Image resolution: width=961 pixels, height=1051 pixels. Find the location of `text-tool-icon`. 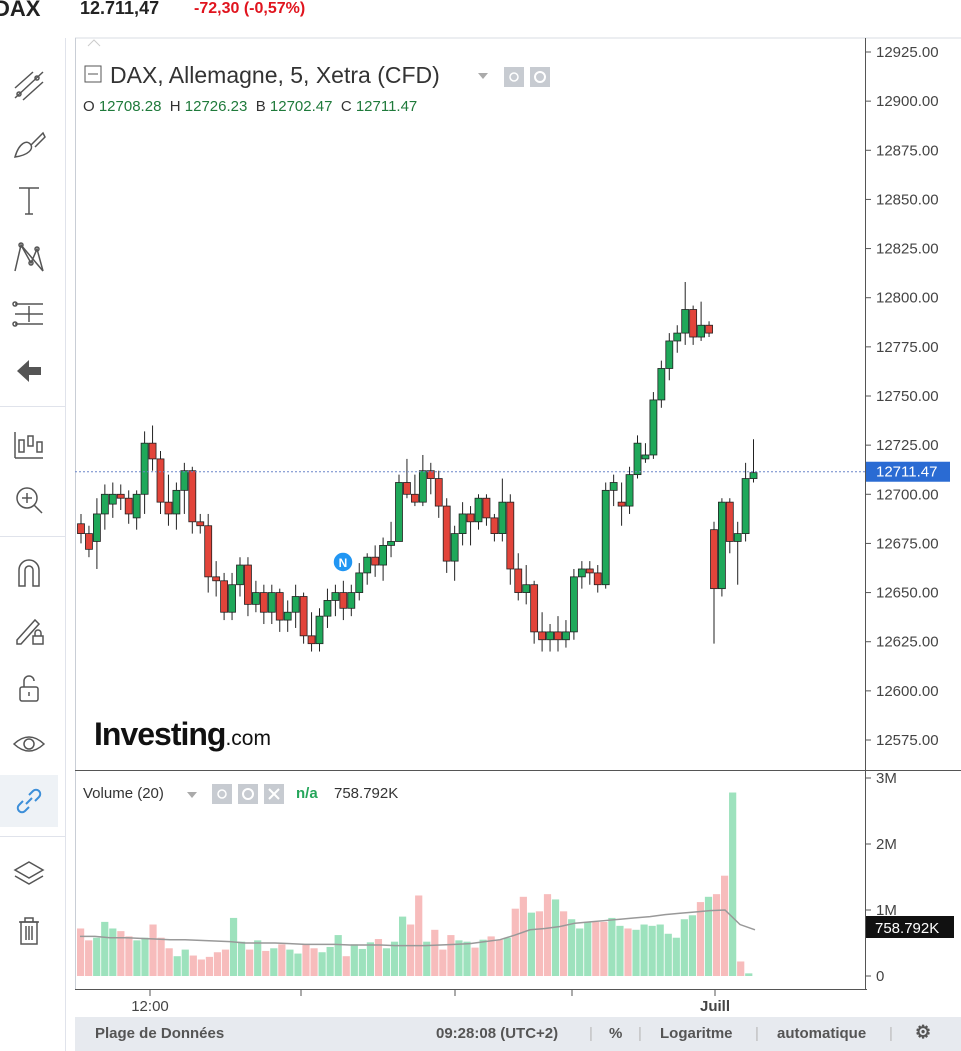

text-tool-icon is located at coordinates (29, 200).